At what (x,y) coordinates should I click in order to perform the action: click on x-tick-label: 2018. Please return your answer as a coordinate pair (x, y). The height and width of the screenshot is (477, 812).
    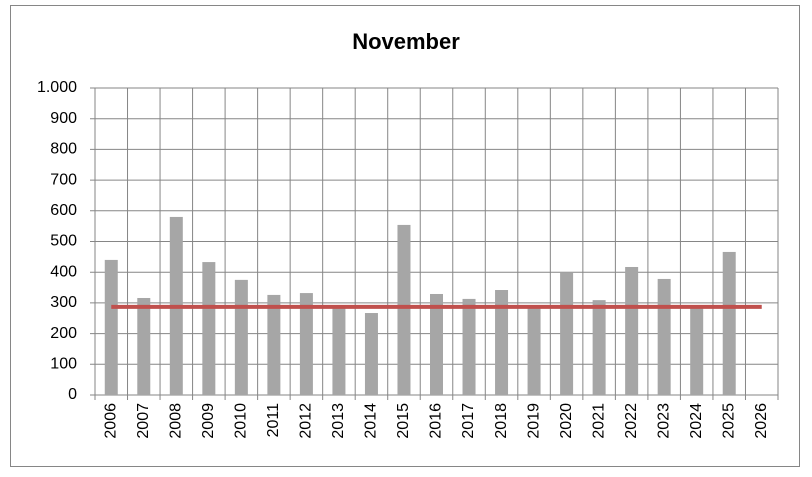
    Looking at the image, I should click on (501, 421).